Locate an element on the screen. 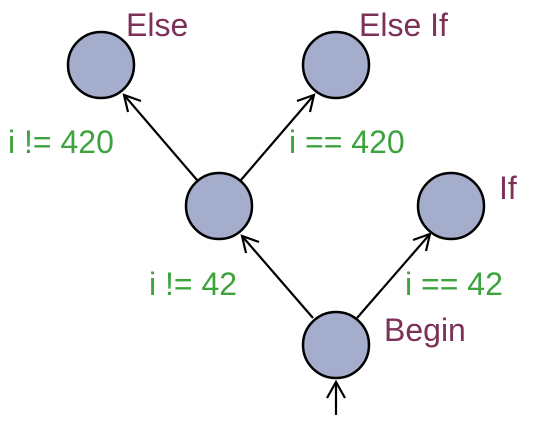 This screenshot has height=421, width=537. edge-begin-to-if is located at coordinates (394, 275).